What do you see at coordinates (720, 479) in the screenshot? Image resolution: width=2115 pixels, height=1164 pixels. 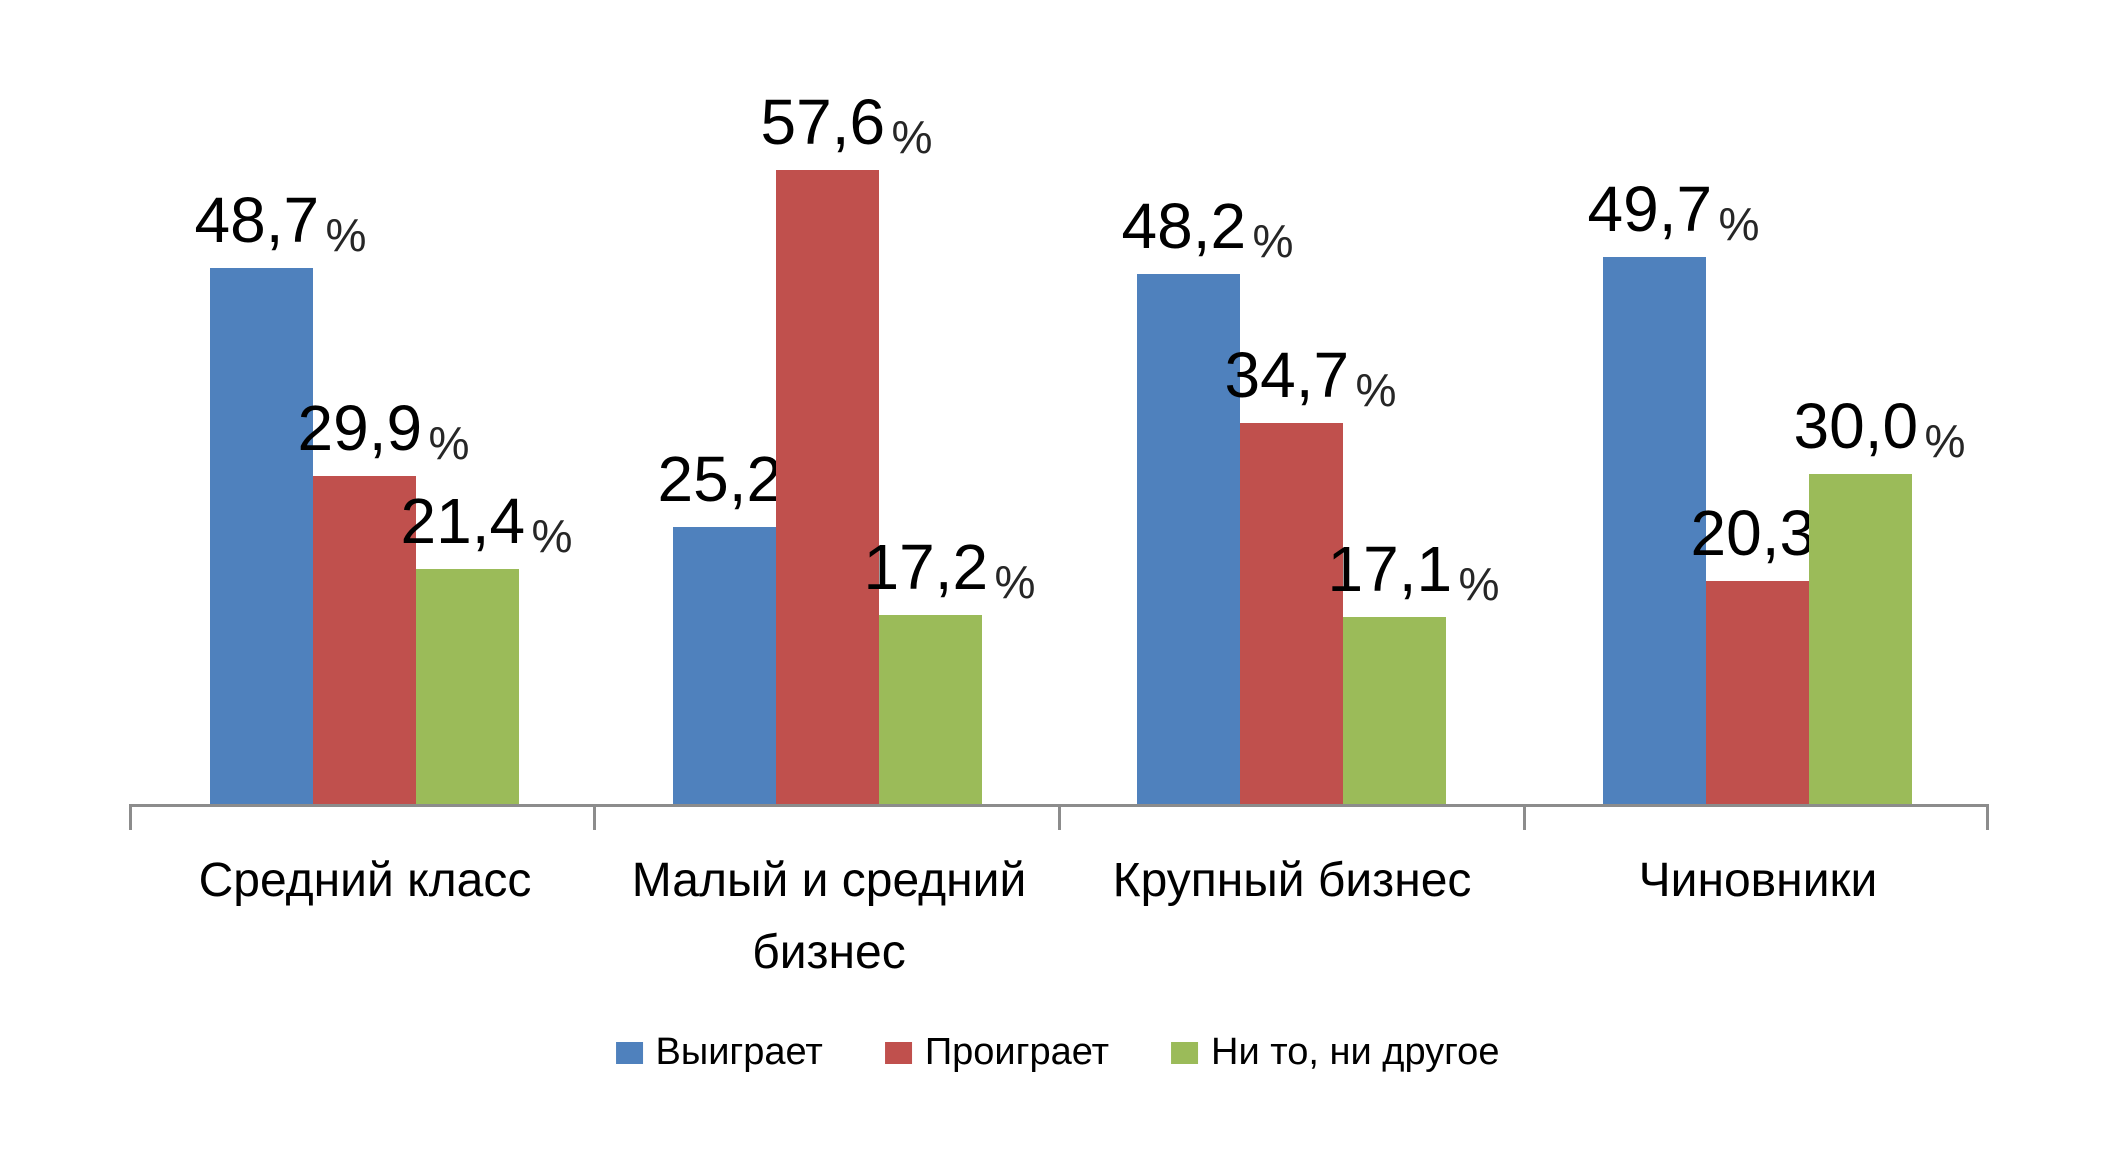 I see `value-number: 25,2` at bounding box center [720, 479].